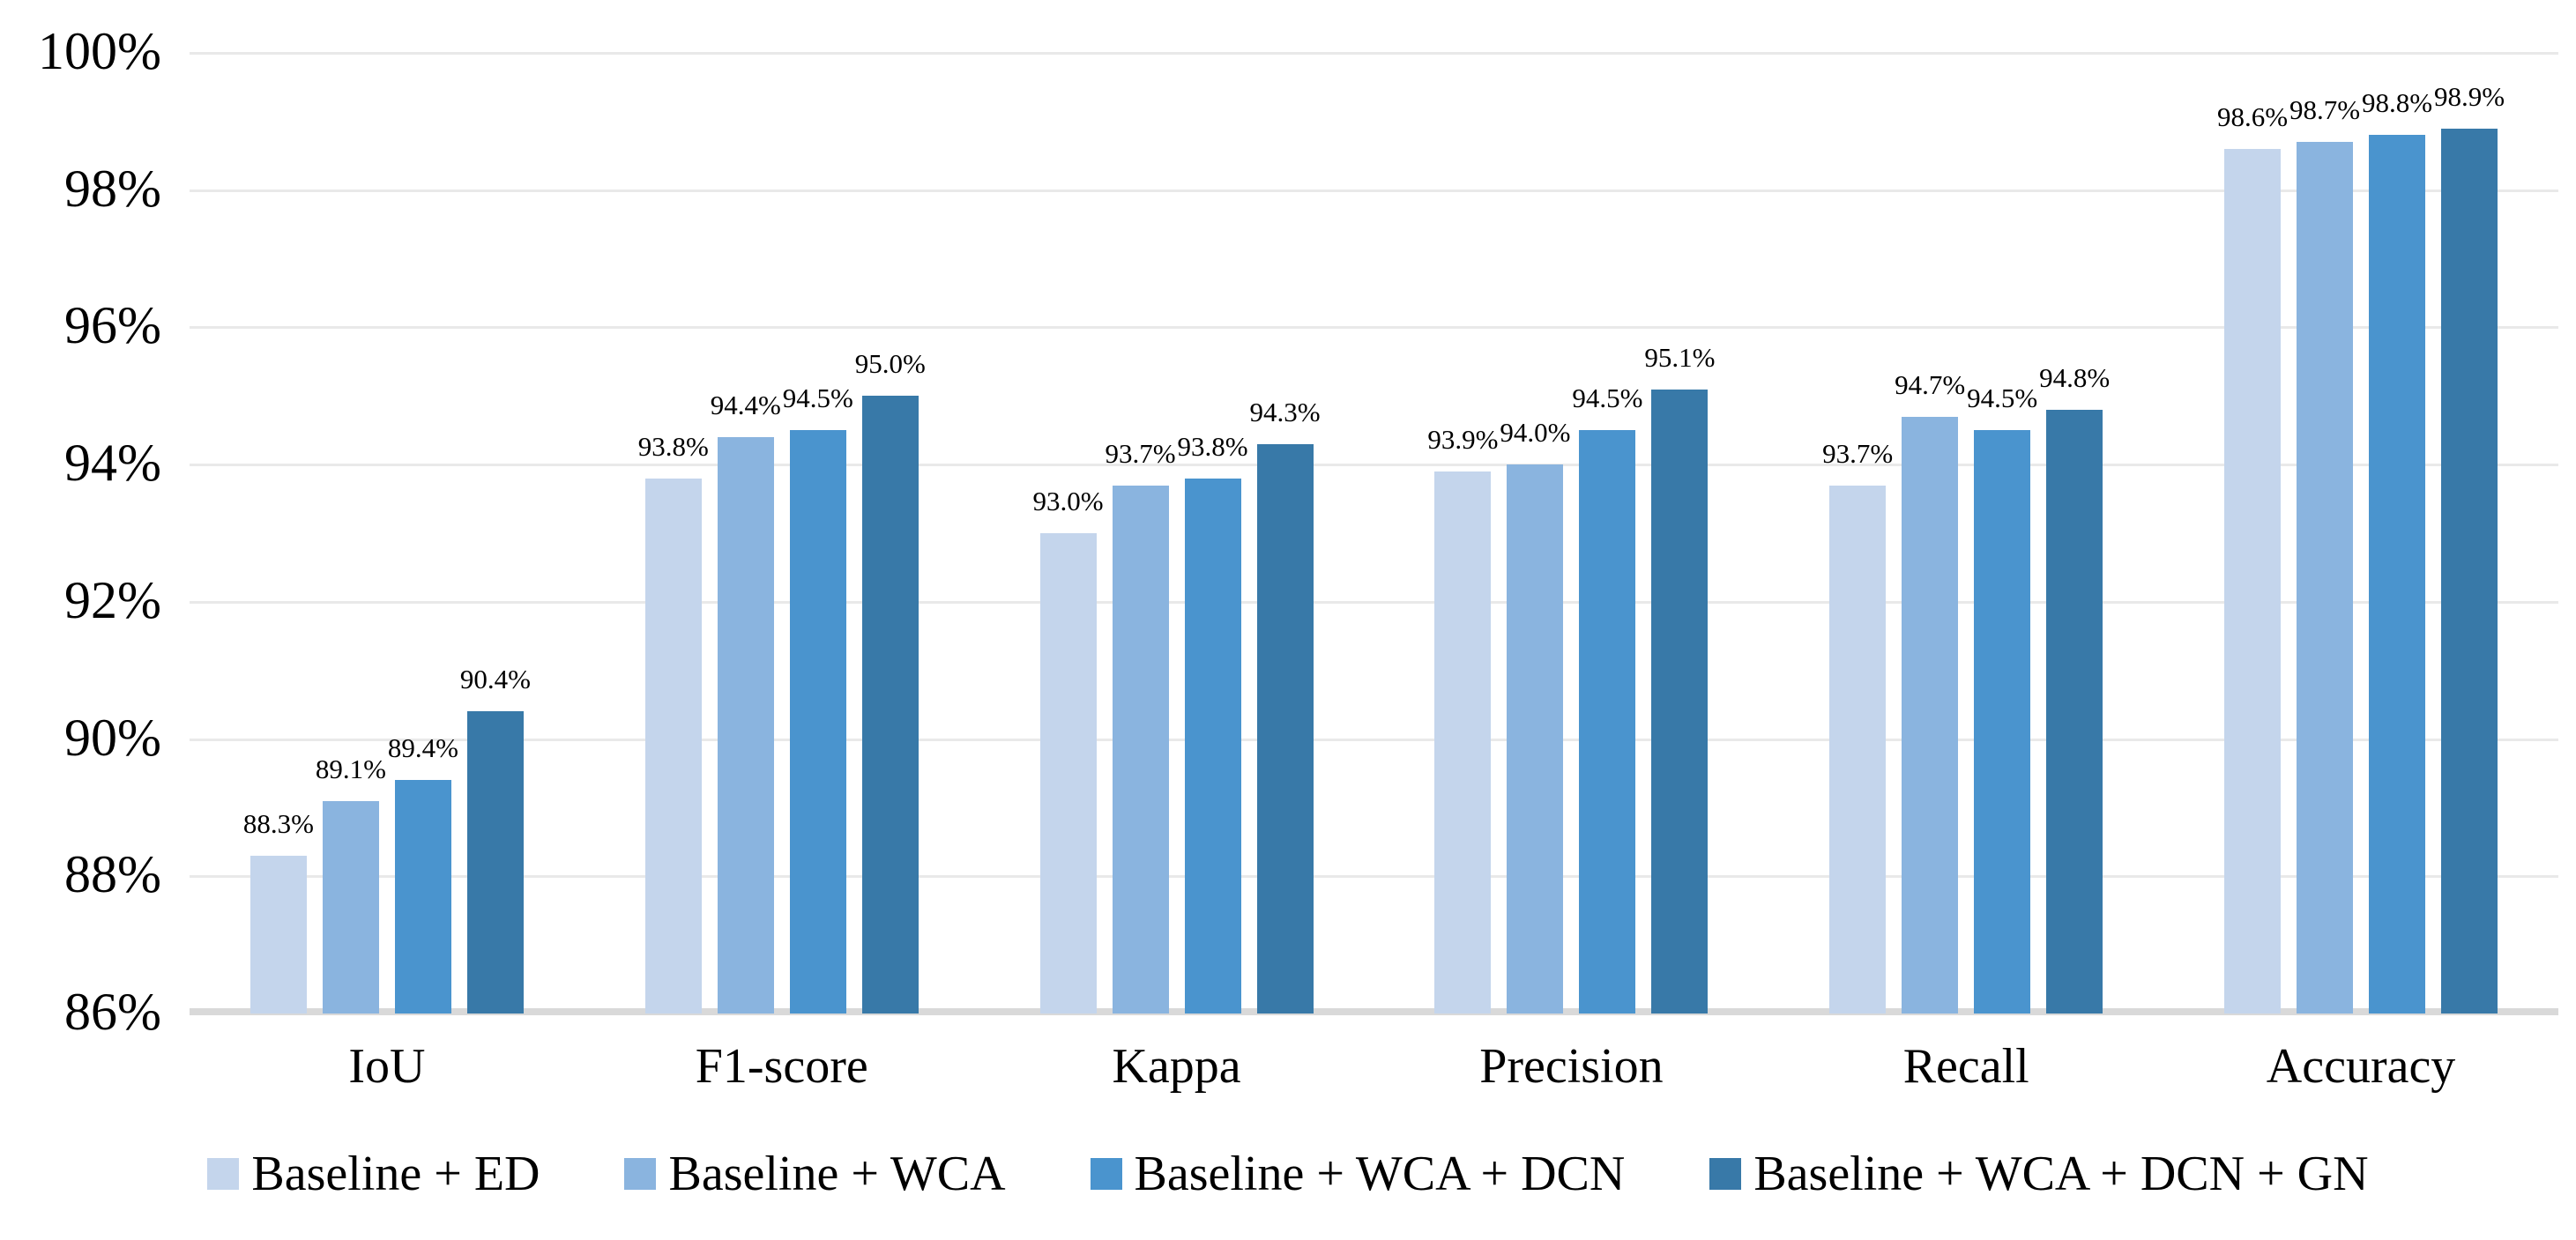 Image resolution: width=2576 pixels, height=1240 pixels. What do you see at coordinates (278, 823) in the screenshot?
I see `value-label: 88.3%` at bounding box center [278, 823].